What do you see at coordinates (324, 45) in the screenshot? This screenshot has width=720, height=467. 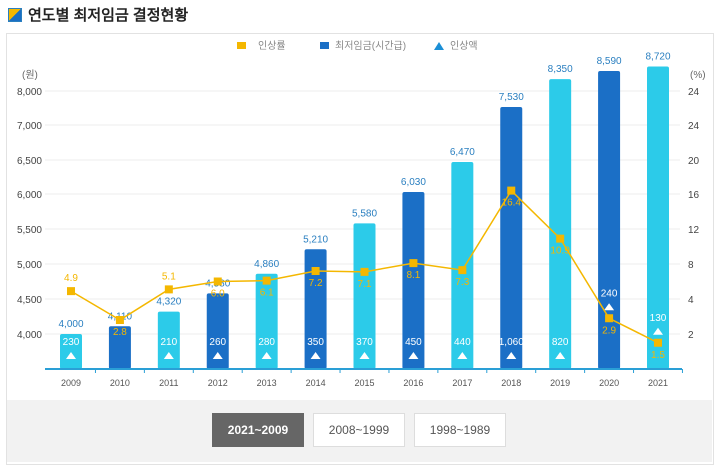 I see `legend-swatch-wage` at bounding box center [324, 45].